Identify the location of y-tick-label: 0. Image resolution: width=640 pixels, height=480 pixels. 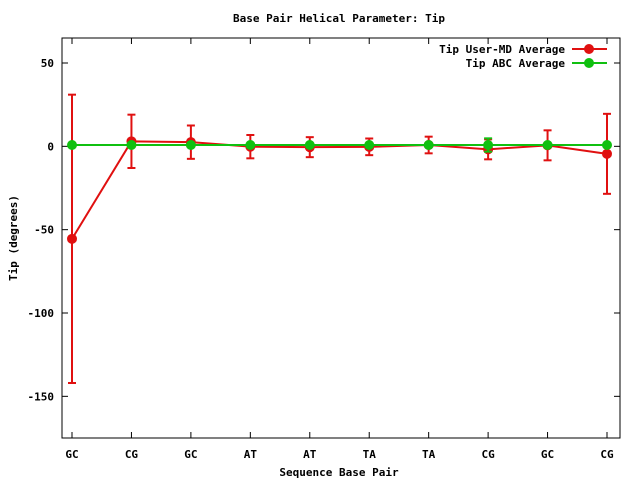
(50, 146).